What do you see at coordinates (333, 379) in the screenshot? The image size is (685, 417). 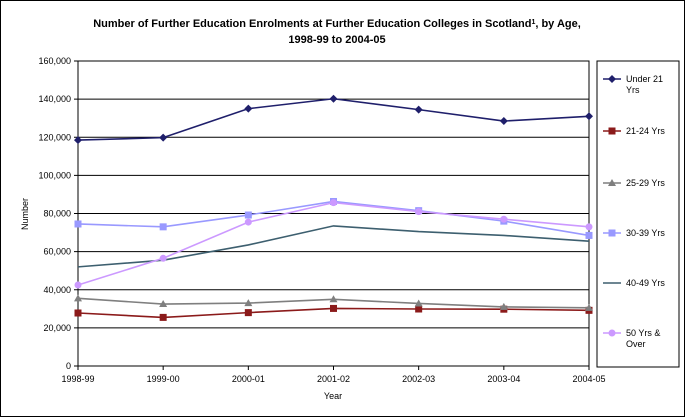 I see `x-tick-label: 2001-02` at bounding box center [333, 379].